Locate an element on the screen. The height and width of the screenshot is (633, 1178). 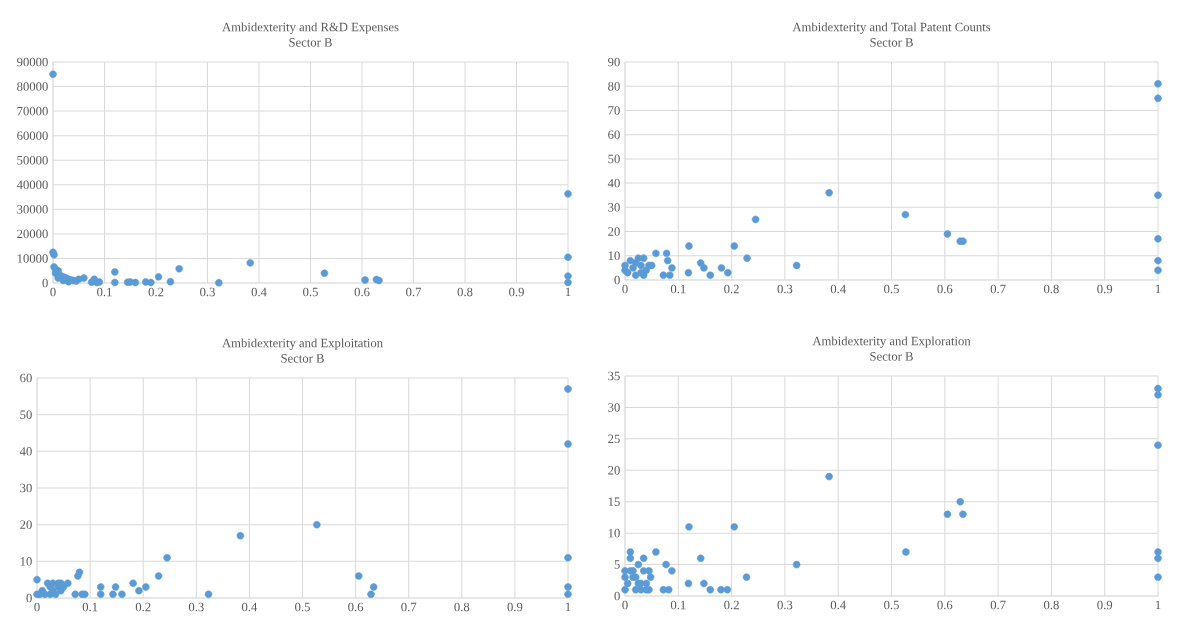
y-tick-label: 15 is located at coordinates (614, 501).